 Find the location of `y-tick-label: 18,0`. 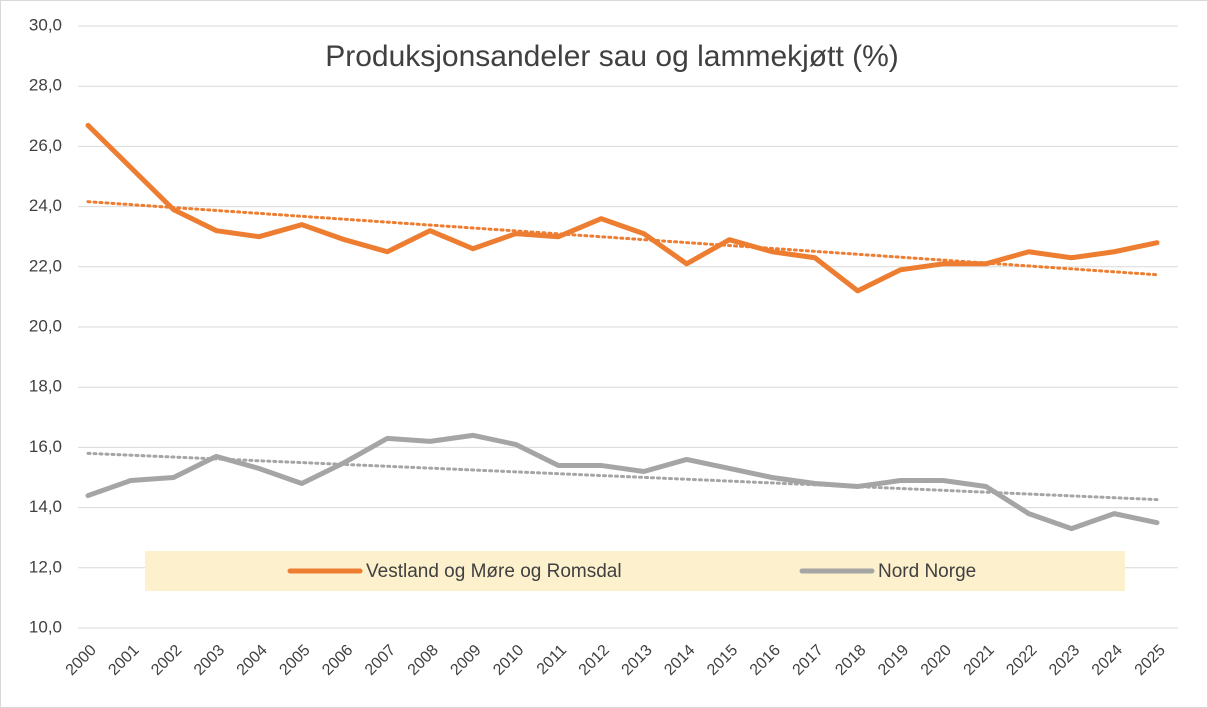

y-tick-label: 18,0 is located at coordinates (45, 386).